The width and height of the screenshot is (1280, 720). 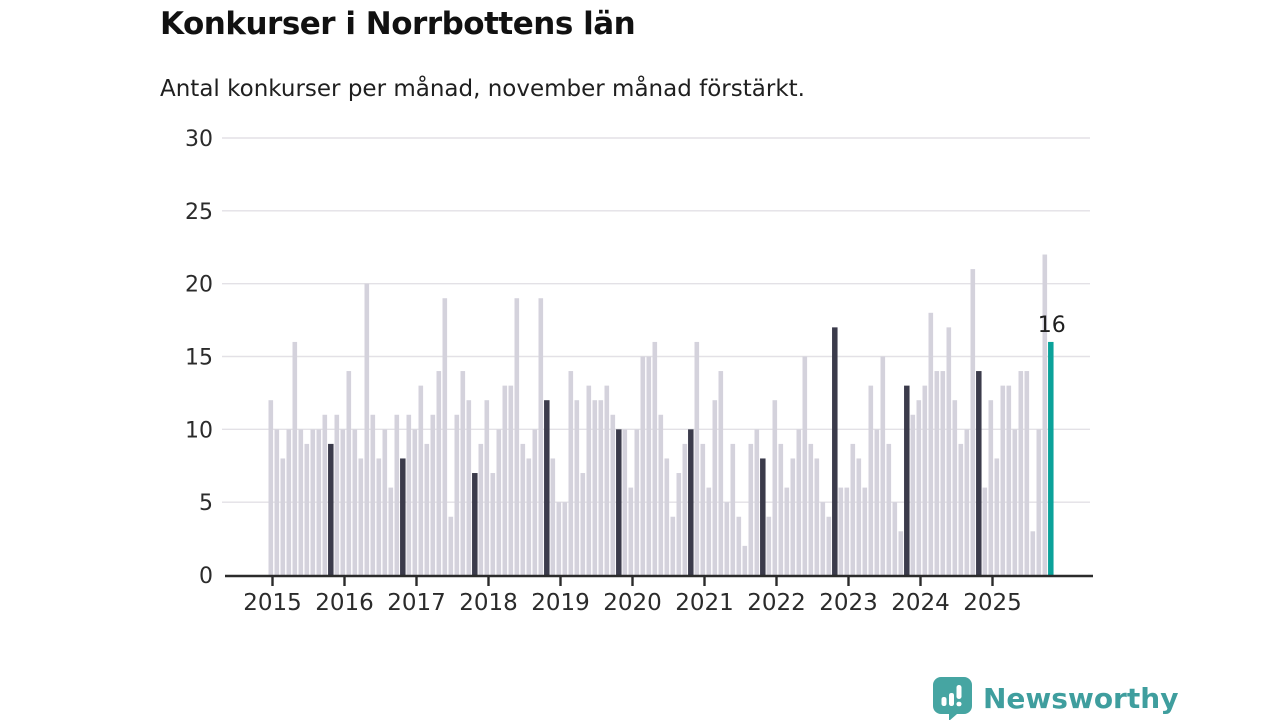 I want to click on y-axis-tick-label: 5, so click(x=206, y=503).